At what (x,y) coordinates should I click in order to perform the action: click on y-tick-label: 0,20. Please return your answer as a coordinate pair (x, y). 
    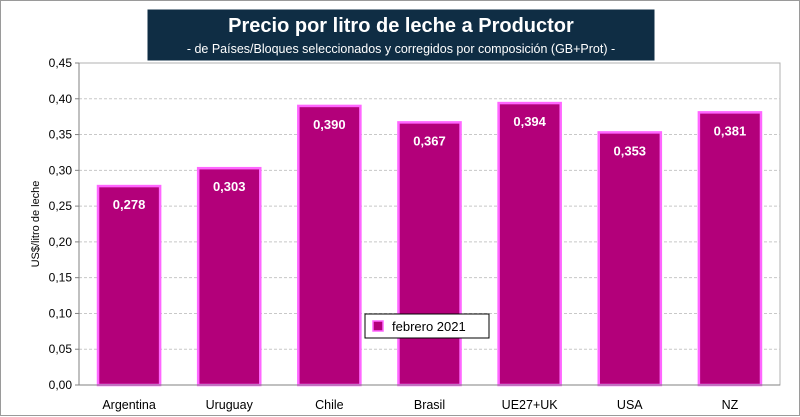
    Looking at the image, I should click on (61, 242).